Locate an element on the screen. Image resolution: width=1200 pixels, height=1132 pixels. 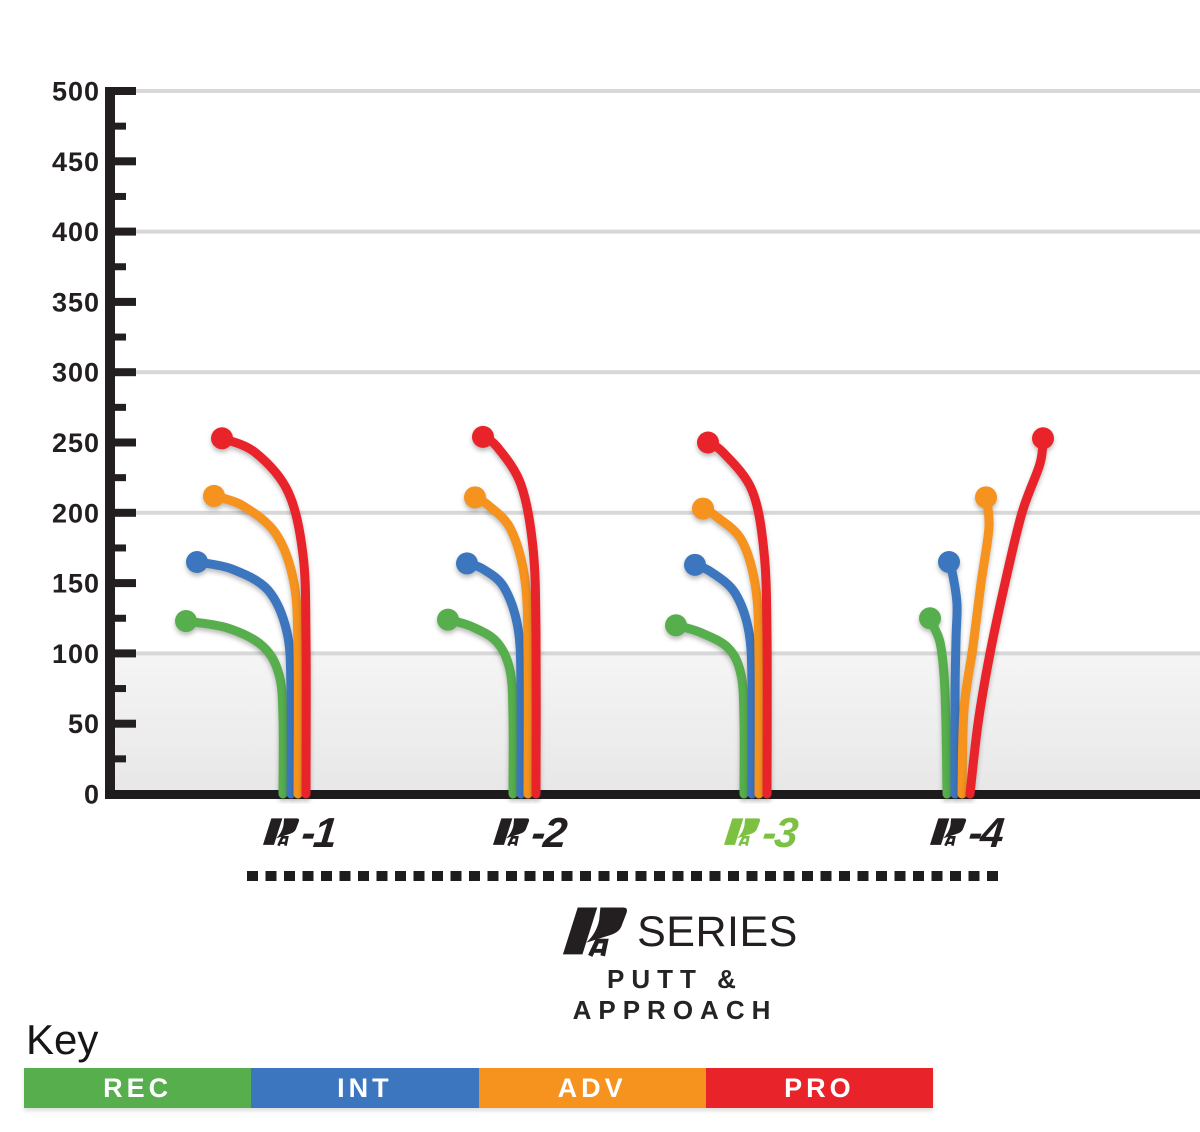
legend-segment-rec: REC is located at coordinates (138, 1088).